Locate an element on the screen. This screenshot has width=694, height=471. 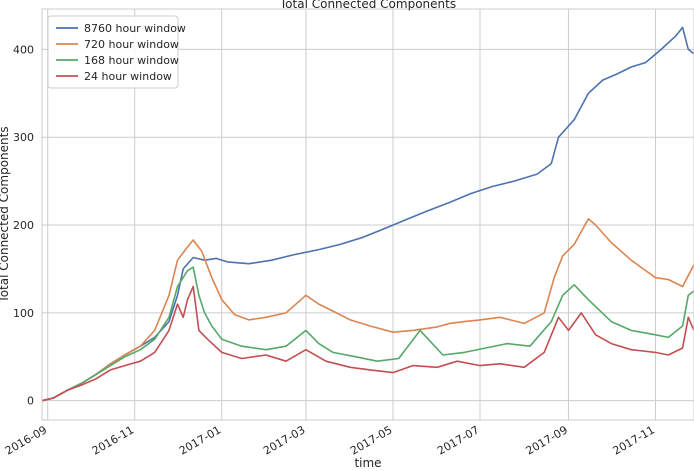
y-axis-label: Total Connected Components is located at coordinates (5, 214).